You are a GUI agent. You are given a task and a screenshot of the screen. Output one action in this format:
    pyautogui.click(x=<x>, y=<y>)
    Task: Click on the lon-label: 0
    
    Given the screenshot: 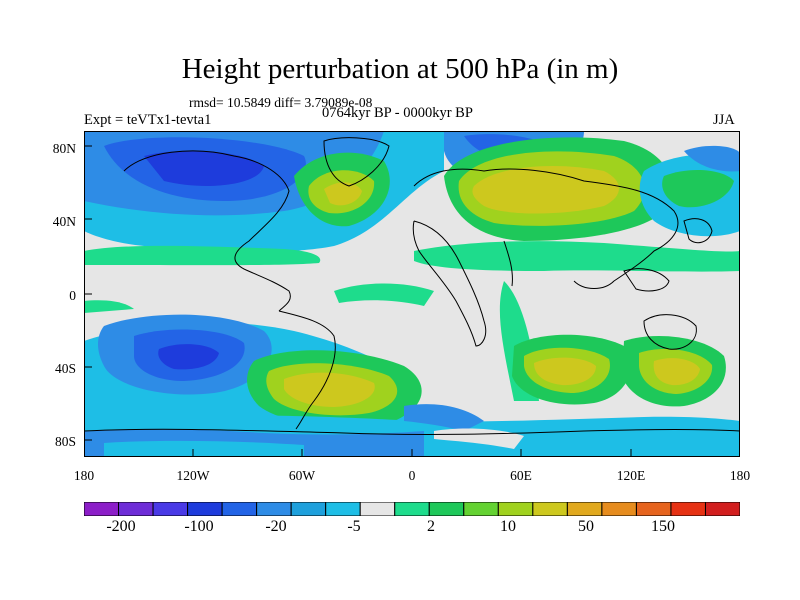 What is the action you would take?
    pyautogui.click(x=412, y=475)
    